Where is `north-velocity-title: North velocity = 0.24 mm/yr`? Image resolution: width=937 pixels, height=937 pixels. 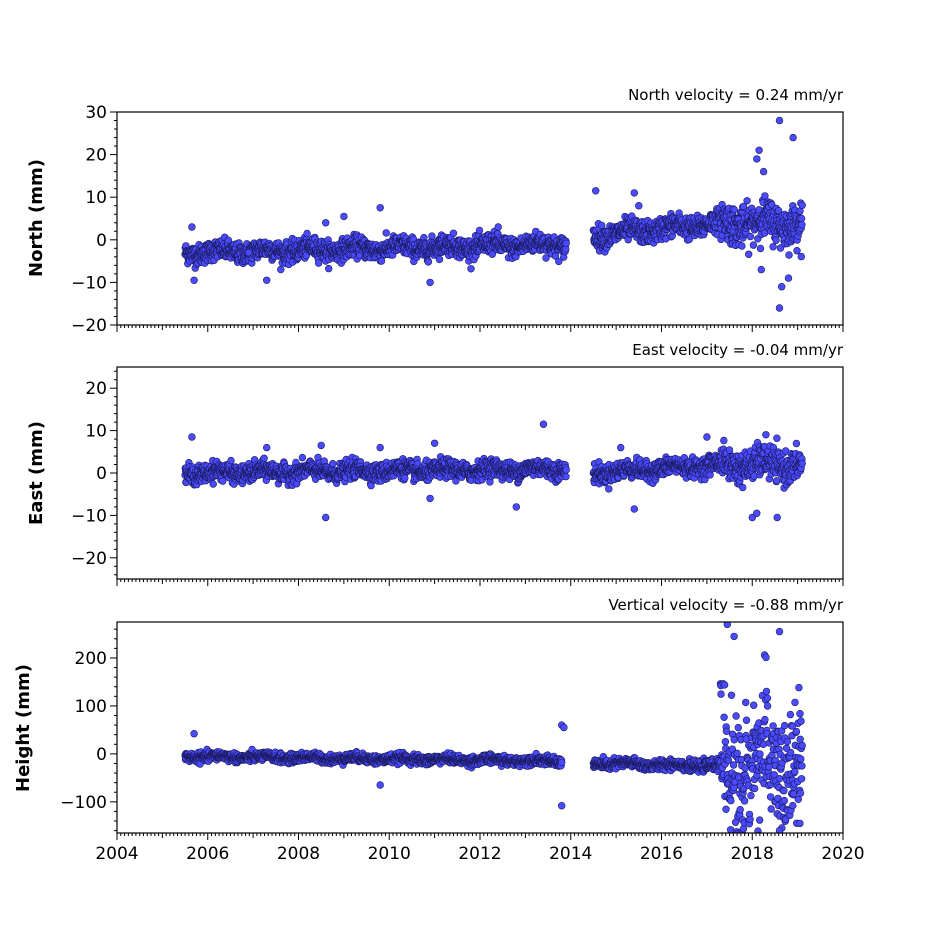 north-velocity-title: North velocity = 0.24 mm/yr is located at coordinates (736, 95).